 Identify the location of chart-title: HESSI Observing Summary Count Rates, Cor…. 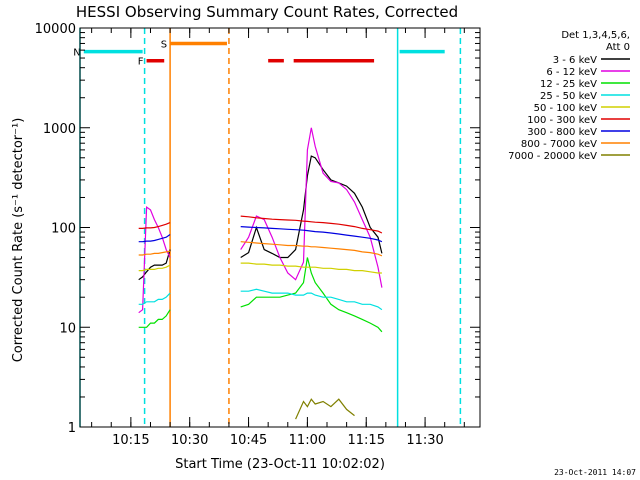
(267, 12).